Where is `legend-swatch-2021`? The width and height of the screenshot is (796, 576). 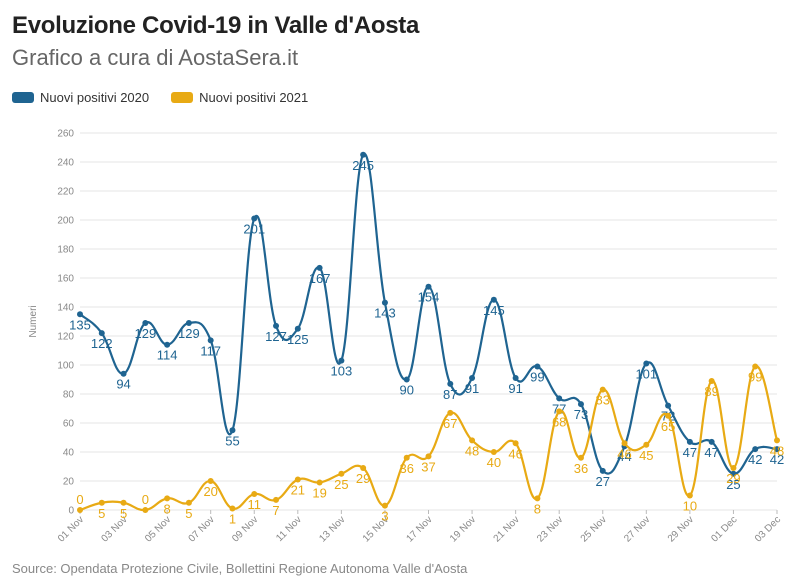 legend-swatch-2021 is located at coordinates (182, 97).